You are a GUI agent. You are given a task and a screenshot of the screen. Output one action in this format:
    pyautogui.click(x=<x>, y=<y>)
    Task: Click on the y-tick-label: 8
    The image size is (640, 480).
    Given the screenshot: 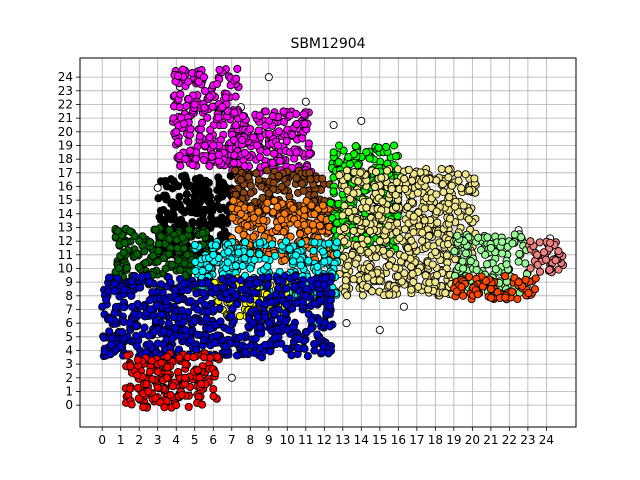 What is the action you would take?
    pyautogui.click(x=69, y=296)
    